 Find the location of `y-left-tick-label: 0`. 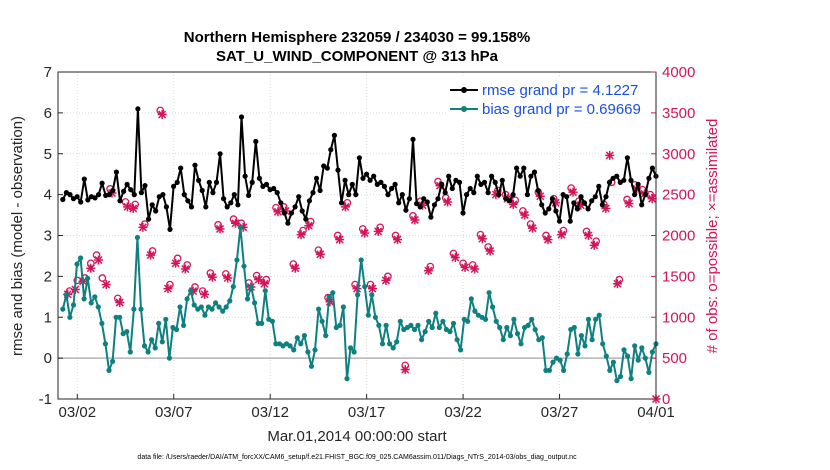

y-left-tick-label: 0 is located at coordinates (48, 358).